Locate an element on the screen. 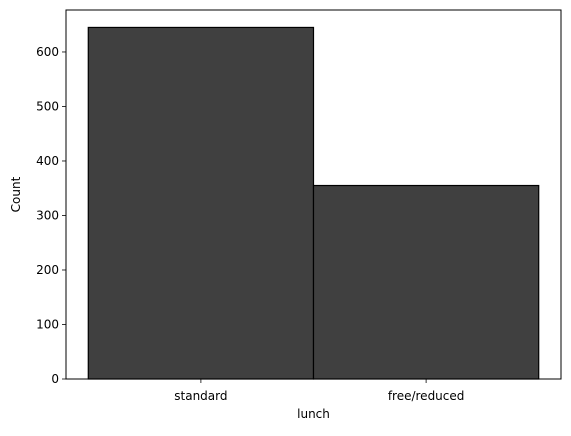  y-tick-label: 400 is located at coordinates (47, 161).